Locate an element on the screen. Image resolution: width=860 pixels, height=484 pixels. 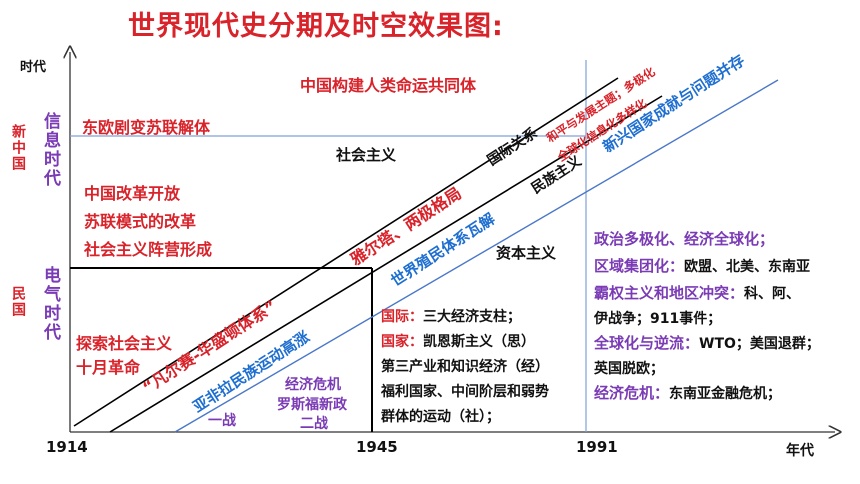
middle-nation-key: 国家： is located at coordinates (402, 342).